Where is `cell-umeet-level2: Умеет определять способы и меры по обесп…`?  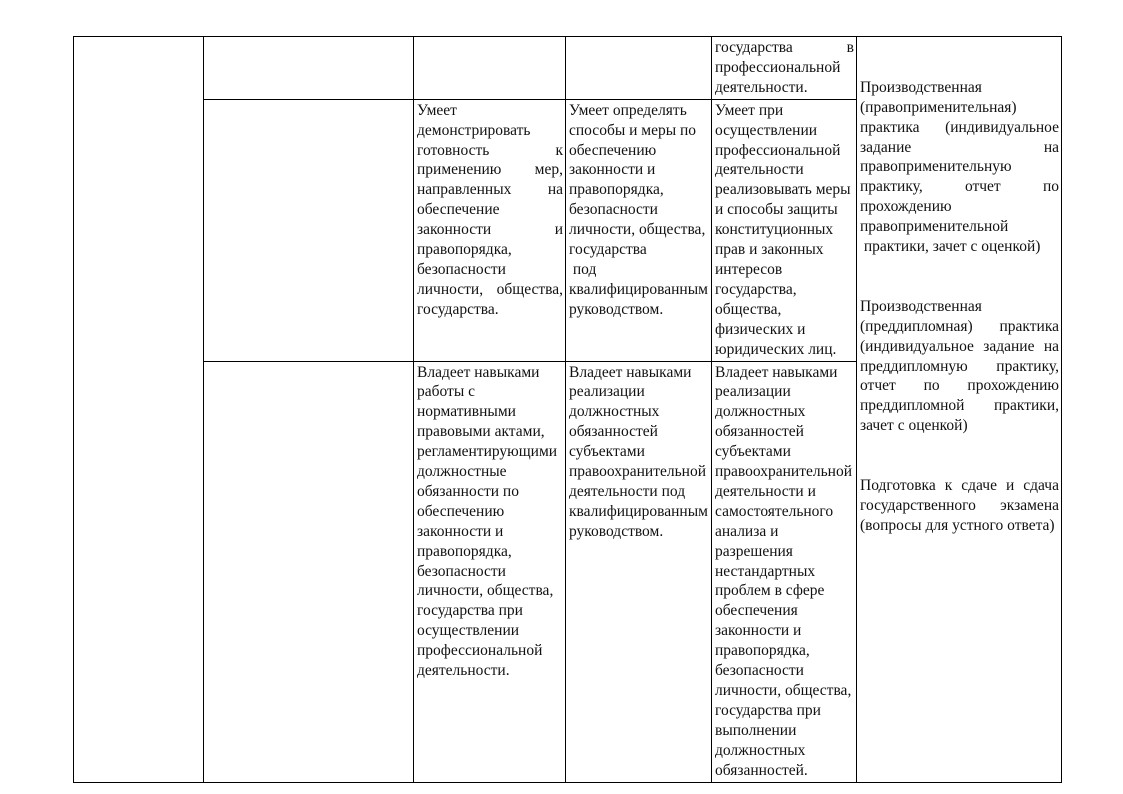 cell-umeet-level2: Умеет определять способы и меры по обесп… is located at coordinates (638, 230).